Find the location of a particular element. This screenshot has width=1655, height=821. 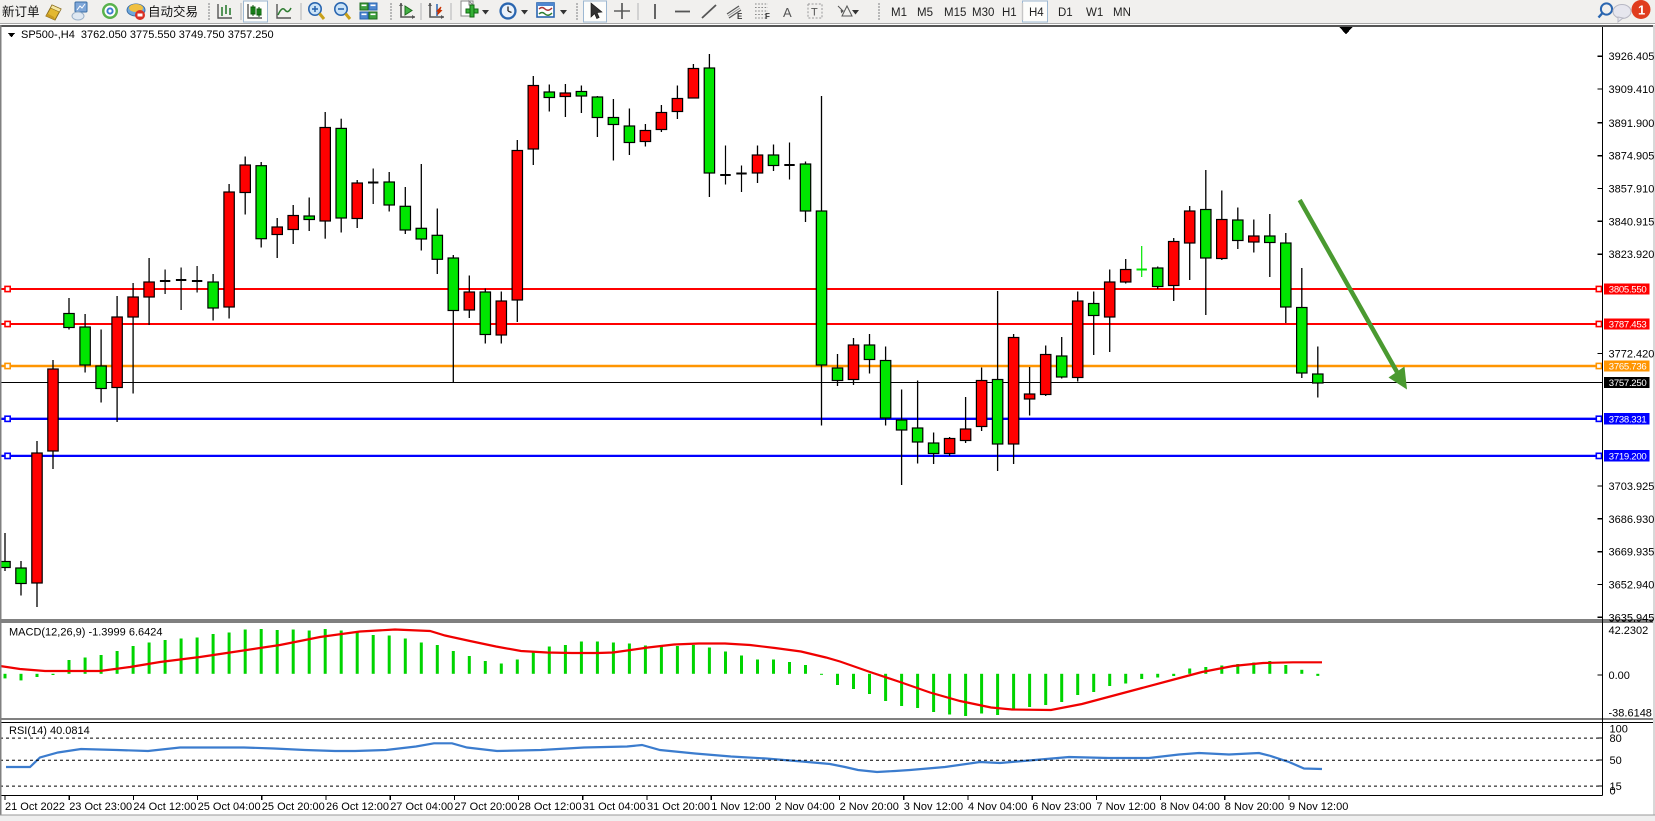

svg-text: 2 Nov 04:00 is located at coordinates (804, 807).